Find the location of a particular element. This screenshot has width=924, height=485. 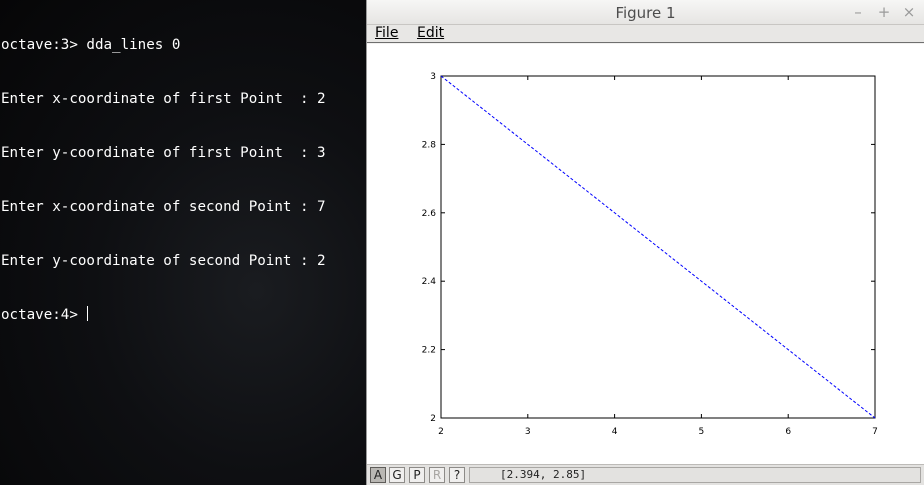

terminal-line: Enter y-coordinate of second Point : 2 is located at coordinates (163, 261).